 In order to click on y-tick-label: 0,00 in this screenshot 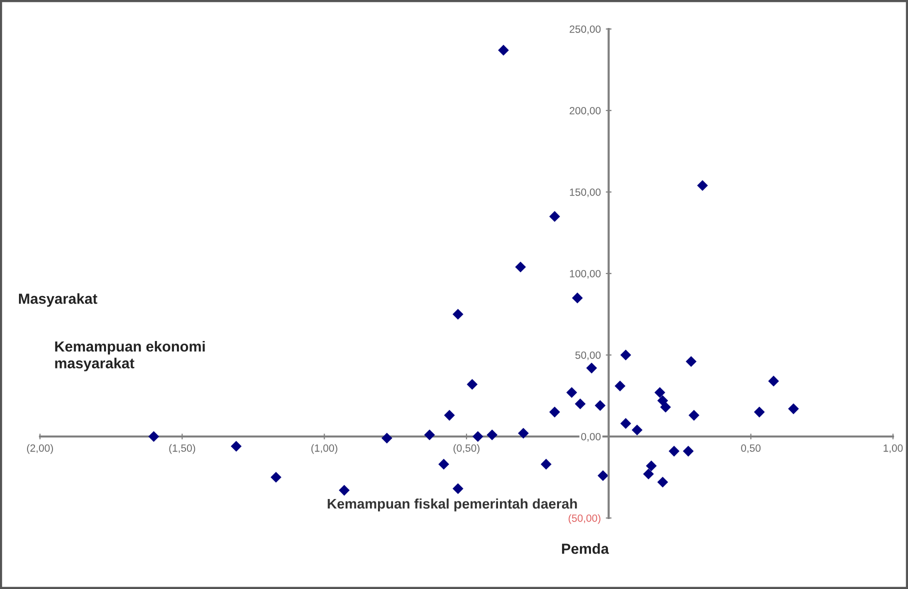, I will do `click(591, 437)`.